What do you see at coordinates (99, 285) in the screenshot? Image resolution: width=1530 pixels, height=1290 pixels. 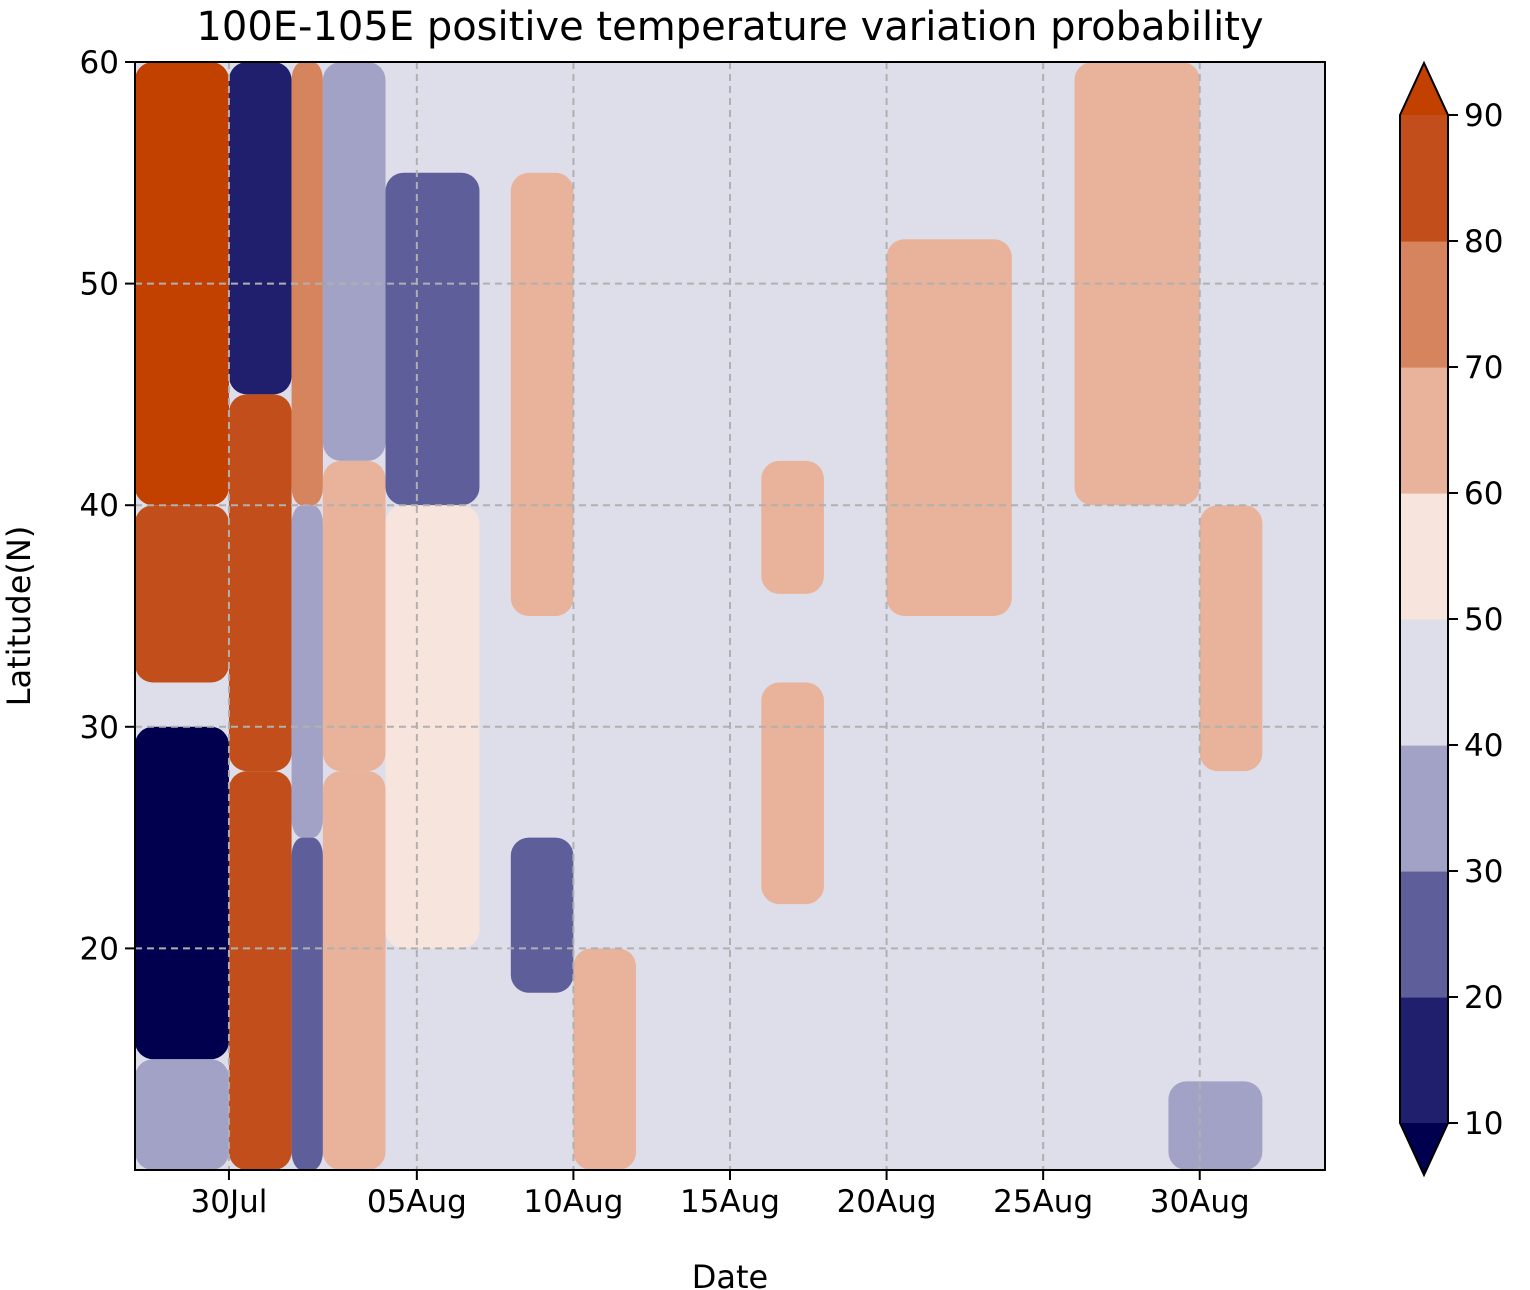 I see `y-tick-label: 50` at bounding box center [99, 285].